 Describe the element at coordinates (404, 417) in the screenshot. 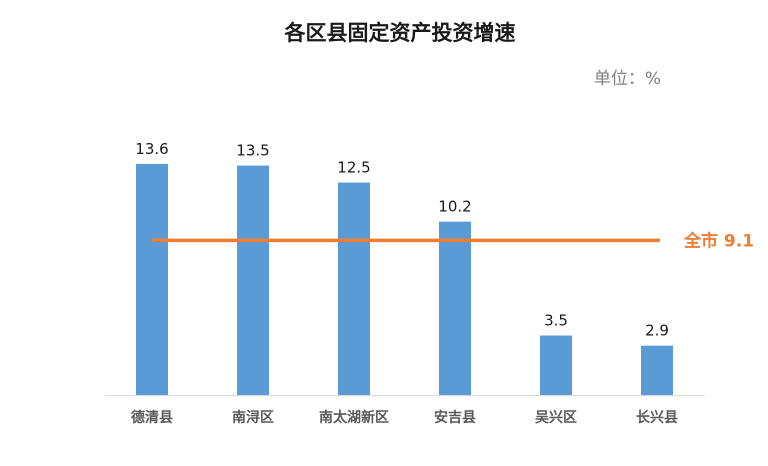

I see `category-label-group: 德清县 南浔区 南太湖新区 安吉县 吴兴区 长兴县` at that location.